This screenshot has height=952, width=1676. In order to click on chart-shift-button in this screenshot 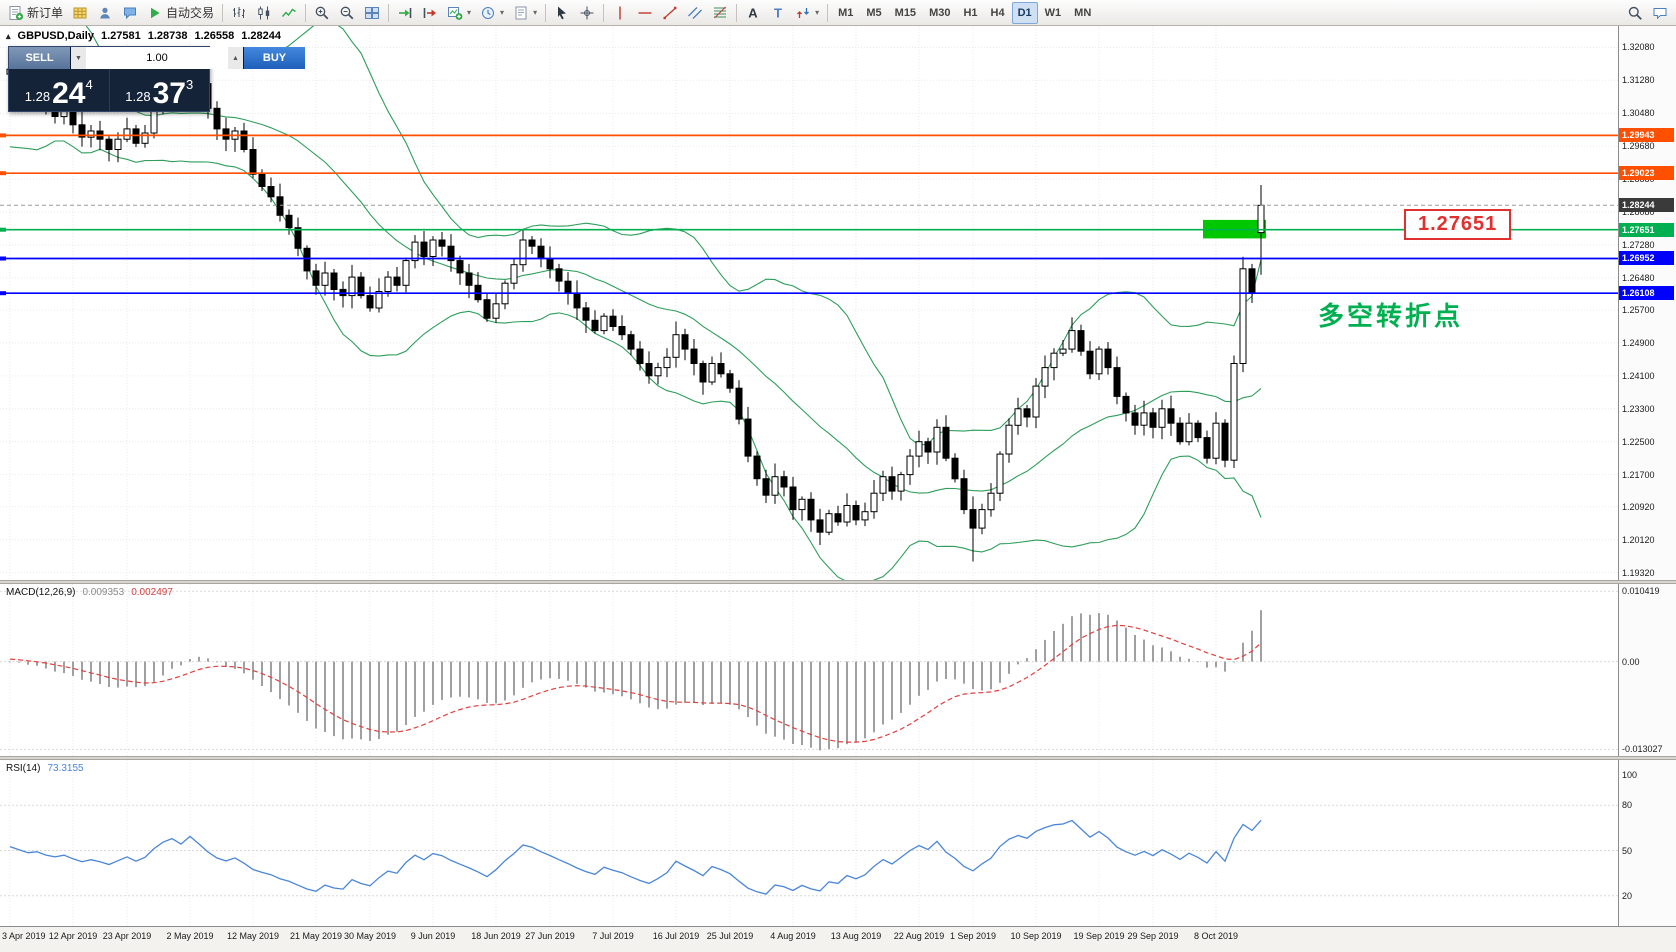, I will do `click(430, 13)`.